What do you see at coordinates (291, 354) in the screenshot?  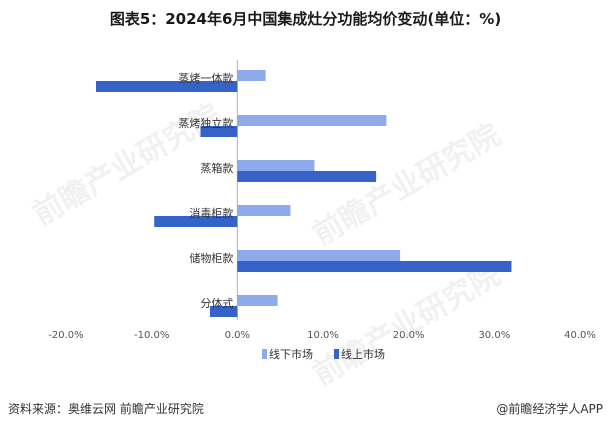 I see `legend-label: 线下市场` at bounding box center [291, 354].